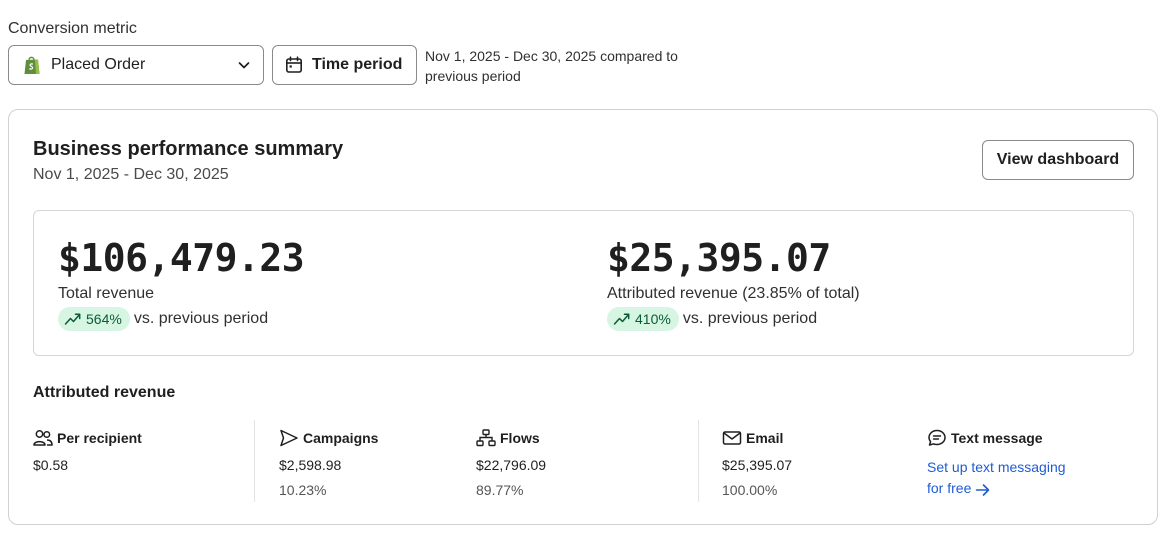 Image resolution: width=1167 pixels, height=541 pixels. What do you see at coordinates (996, 477) in the screenshot?
I see `setup-text-messaging-link-text: Set up text messaging for free` at bounding box center [996, 477].